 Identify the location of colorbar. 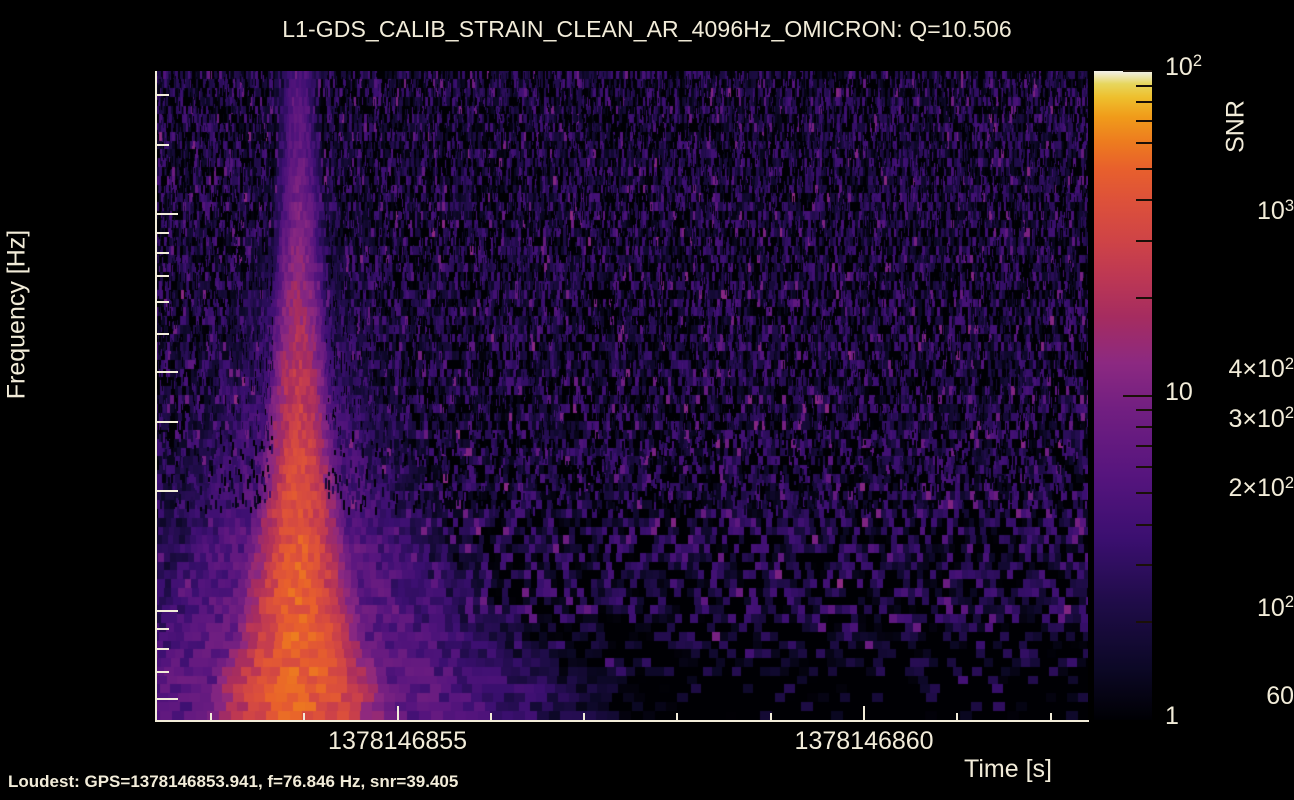
(1123, 395).